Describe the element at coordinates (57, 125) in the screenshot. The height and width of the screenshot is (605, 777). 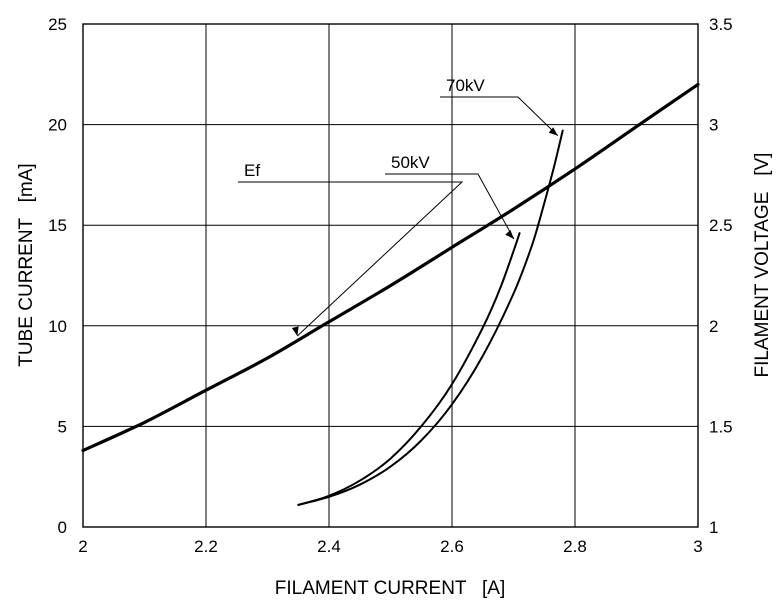
I see `left-y-tick-label: 20` at that location.